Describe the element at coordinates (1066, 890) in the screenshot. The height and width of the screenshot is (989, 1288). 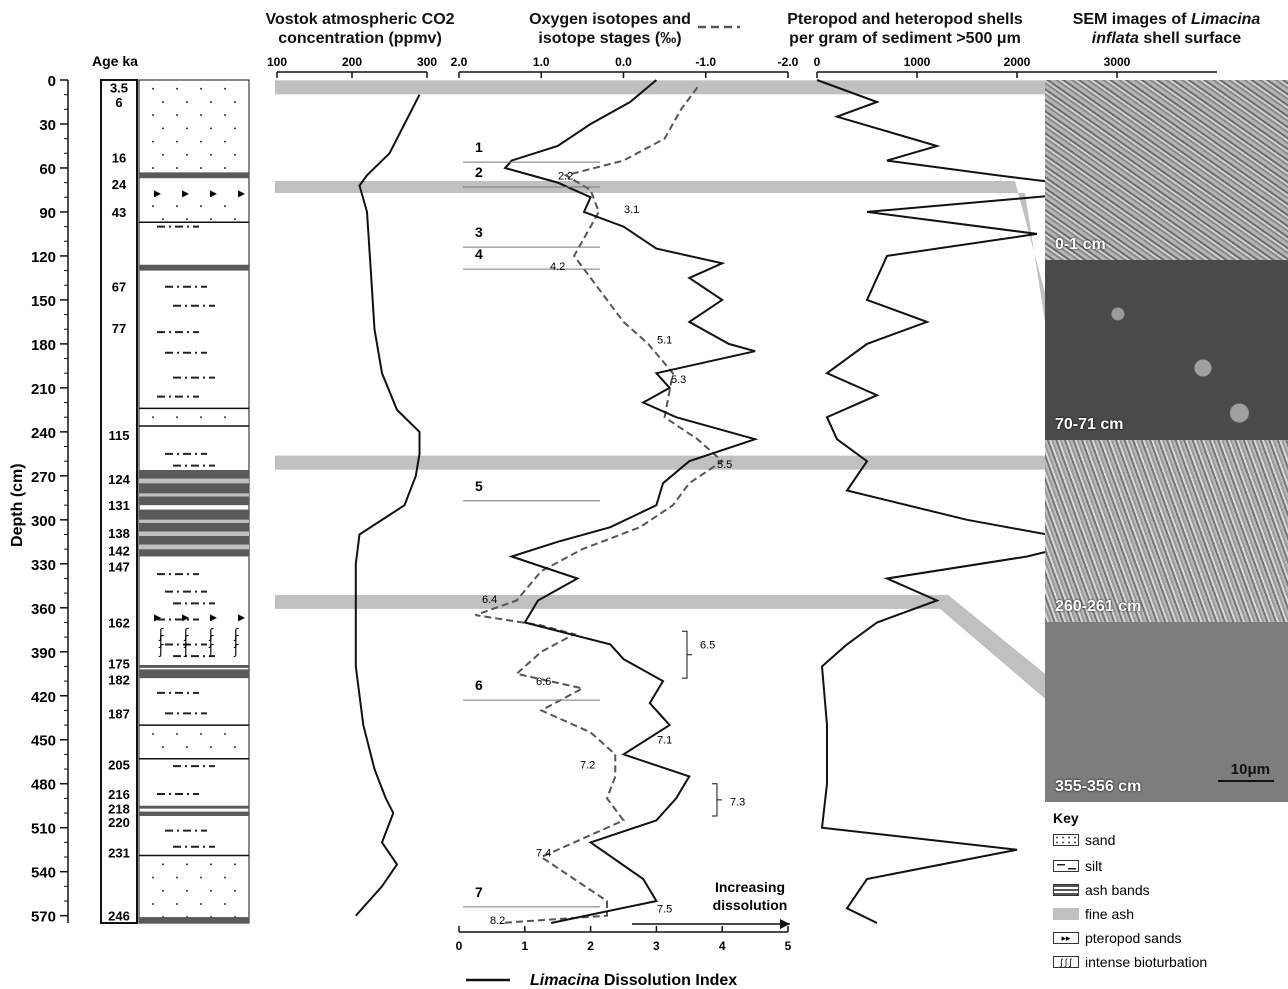
I see `ash-swatch` at that location.